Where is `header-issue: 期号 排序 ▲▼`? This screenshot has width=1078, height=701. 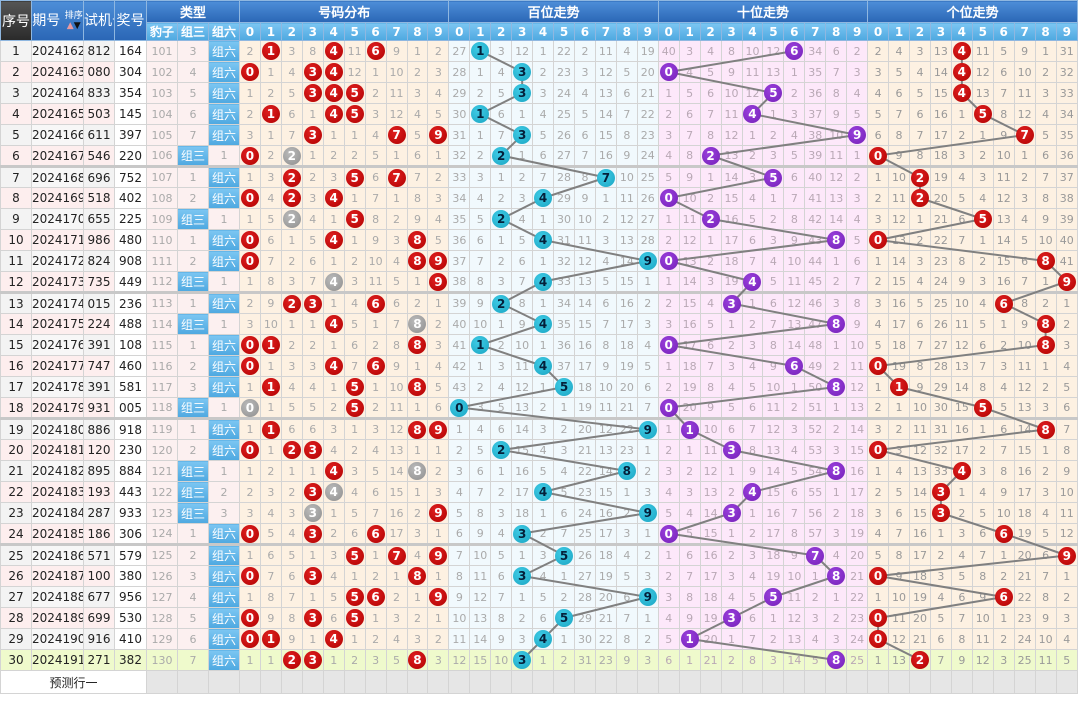 header-issue: 期号 排序 ▲▼ is located at coordinates (57, 20).